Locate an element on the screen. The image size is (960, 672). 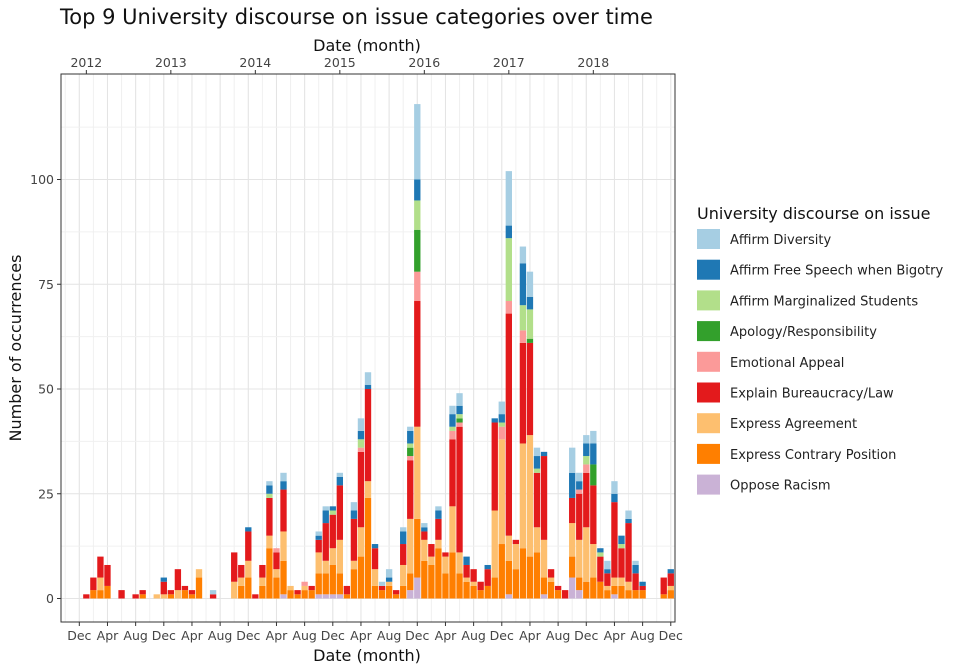
legend-item: Express Contrary Position is located at coordinates (796, 453).